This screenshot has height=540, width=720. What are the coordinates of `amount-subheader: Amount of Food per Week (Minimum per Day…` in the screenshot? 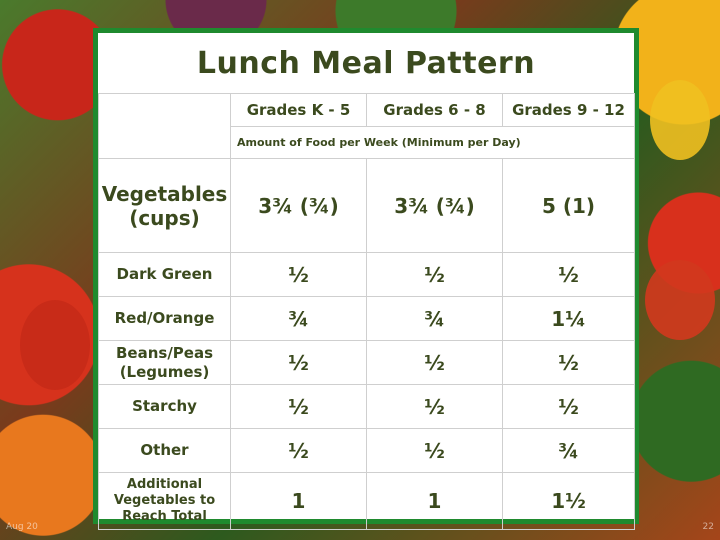 It's located at (432, 142).